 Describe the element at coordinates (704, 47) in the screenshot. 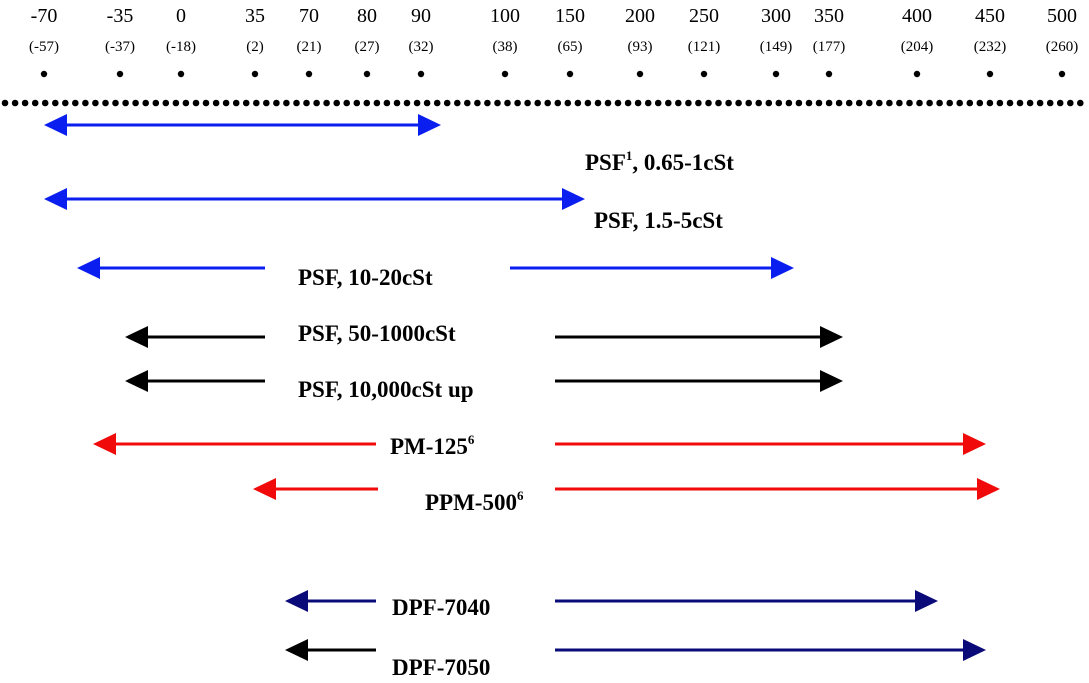

I see `tick-label-c: (121)` at that location.